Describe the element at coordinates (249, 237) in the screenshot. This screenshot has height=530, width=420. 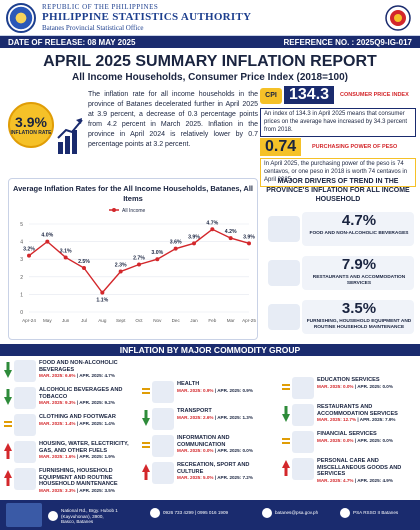
I see `data-label: 3.9%` at that location.